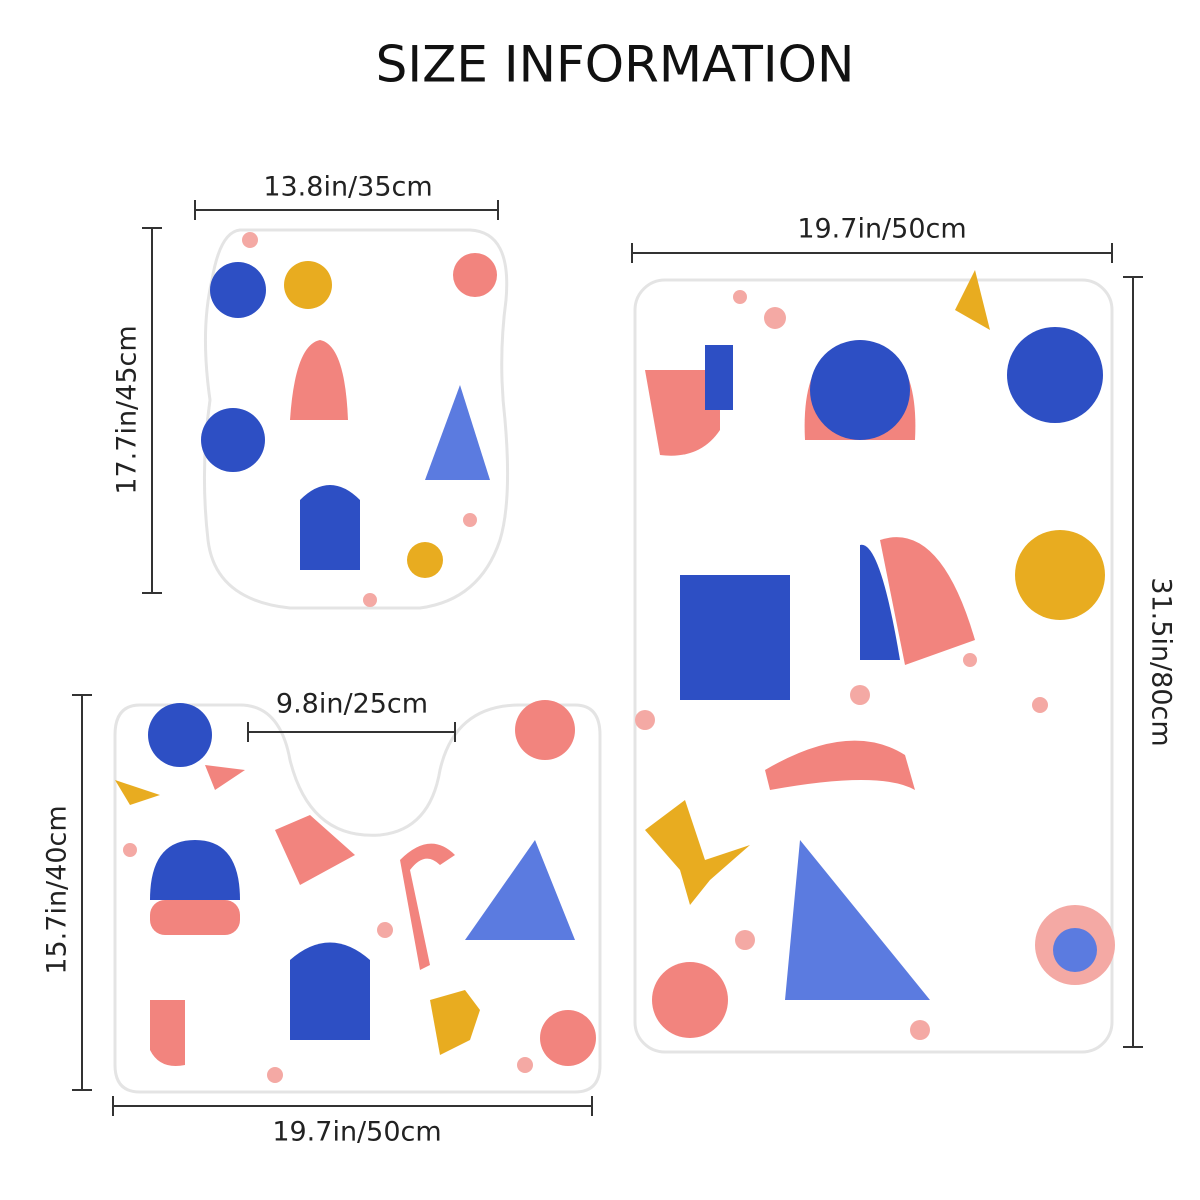 This screenshot has width=1200, height=1200. What do you see at coordinates (1161, 661) in the screenshot?
I see `rug-height: 31.5in/80cm` at bounding box center [1161, 661].